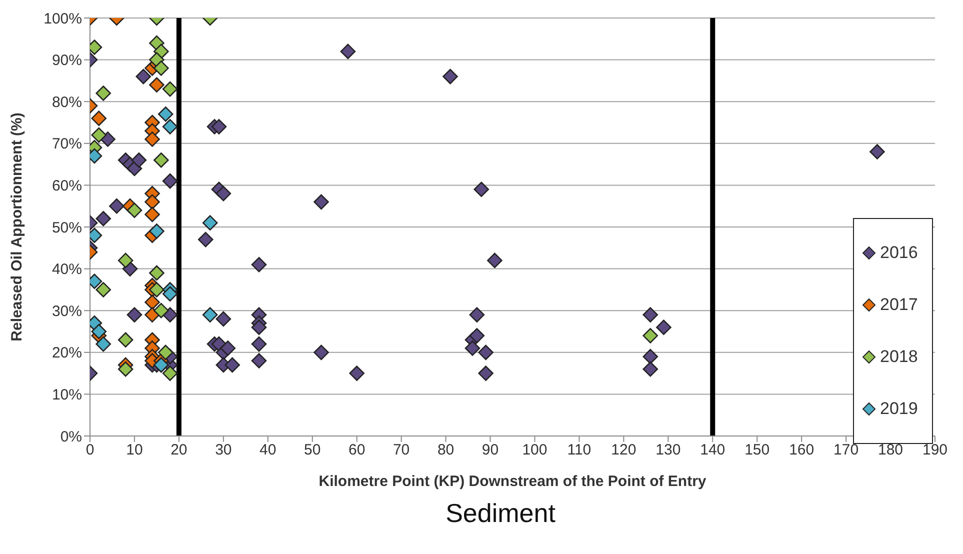 Image resolution: width=963 pixels, height=554 pixels. I want to click on y-axis-title: Released Oil Apportionment (%), so click(17, 227).